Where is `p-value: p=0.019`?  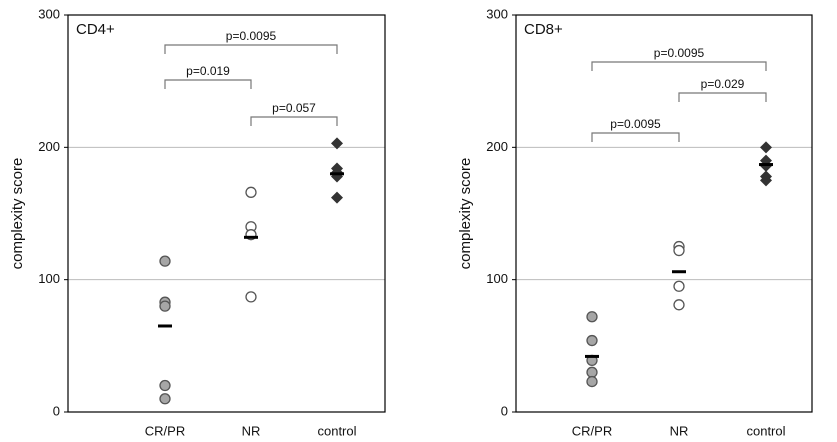 p-value: p=0.019 is located at coordinates (208, 71).